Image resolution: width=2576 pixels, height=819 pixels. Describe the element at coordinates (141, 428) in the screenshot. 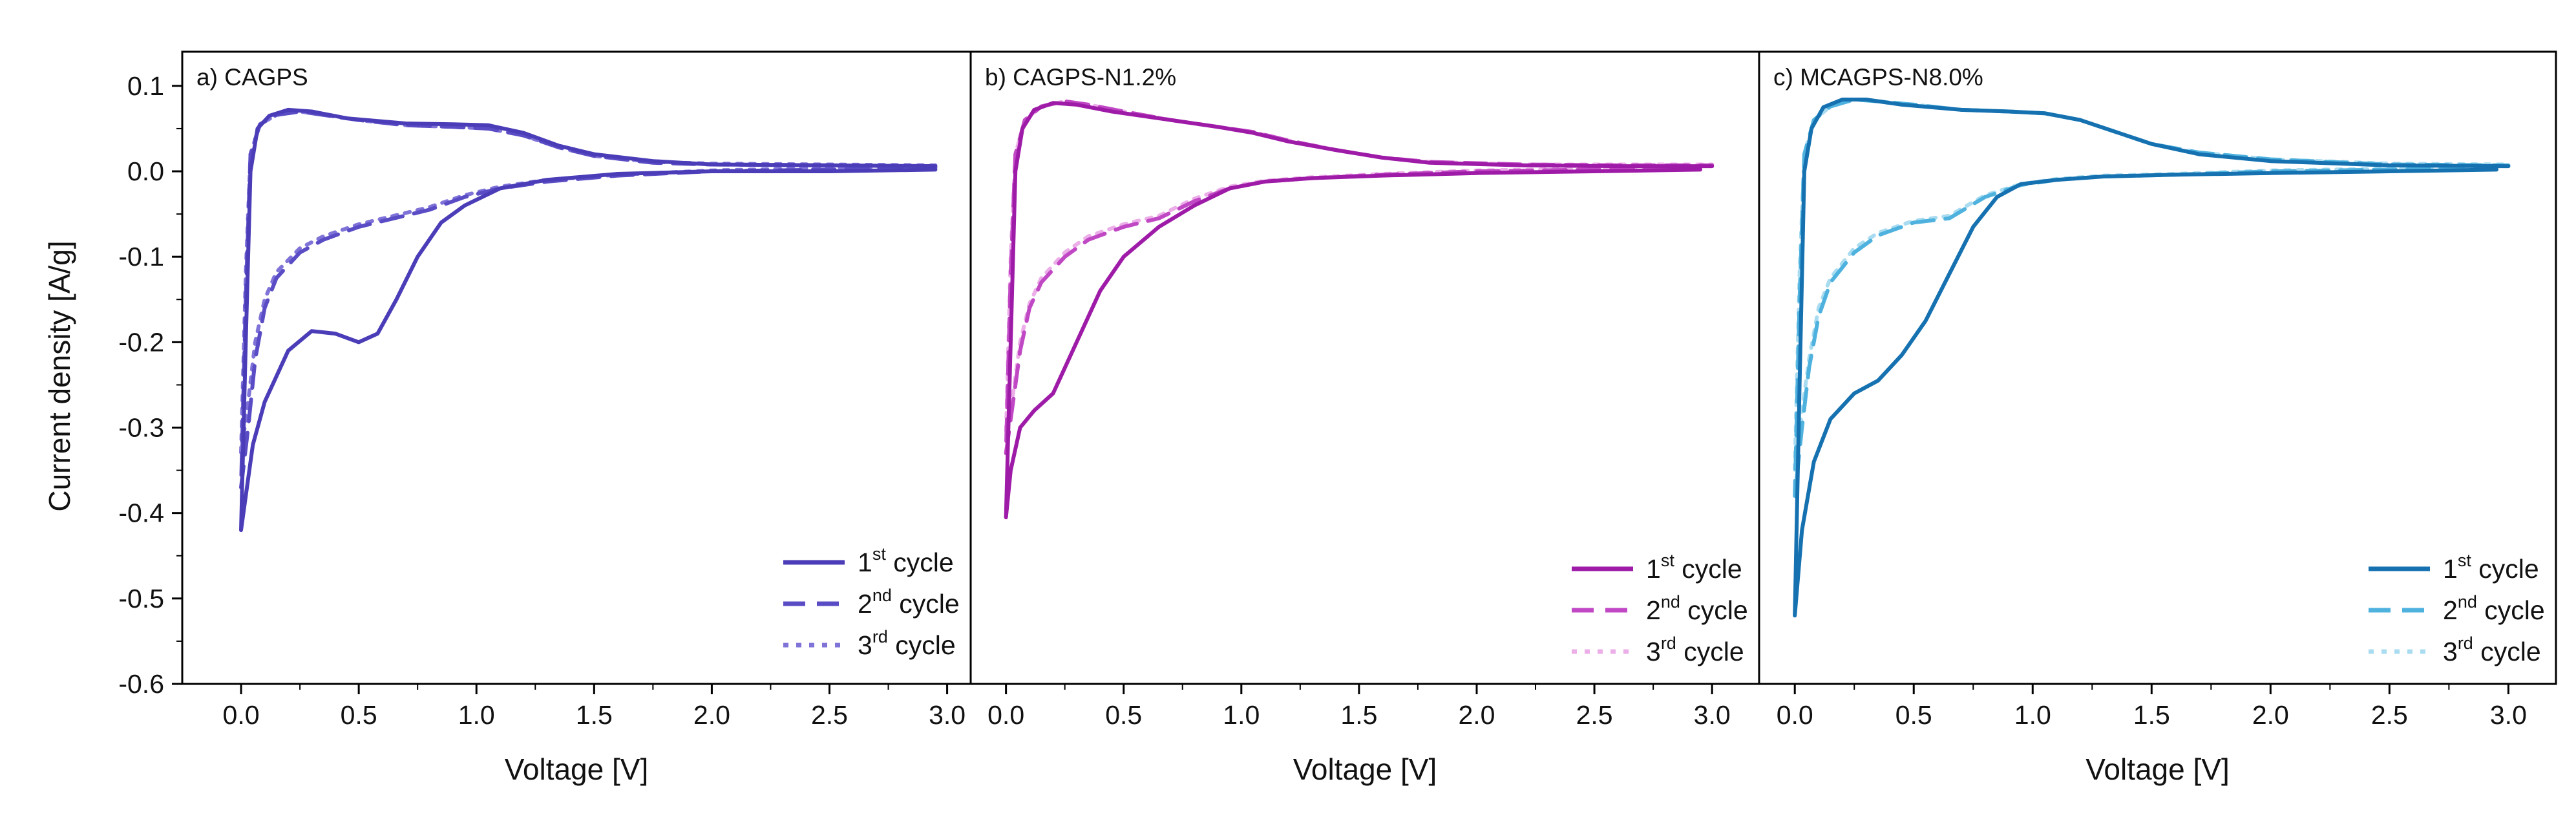

I see `y-tick-label: -0.3` at that location.